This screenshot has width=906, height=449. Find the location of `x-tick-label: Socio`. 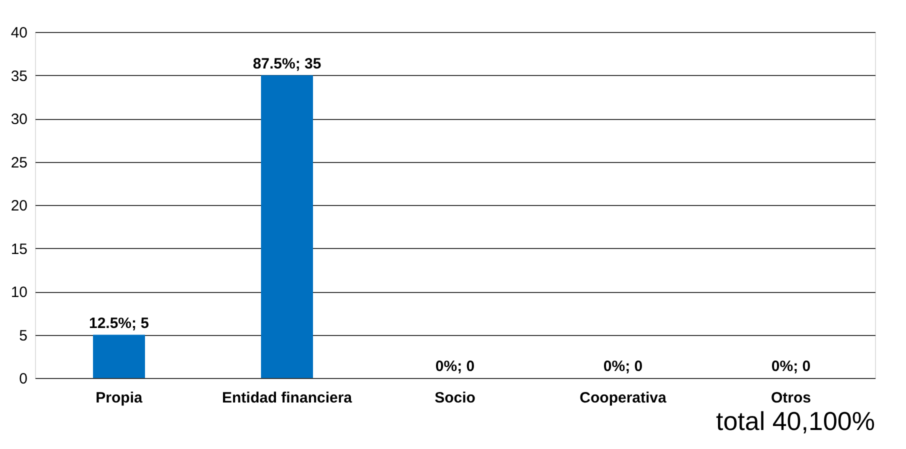

x-tick-label: Socio is located at coordinates (455, 398).